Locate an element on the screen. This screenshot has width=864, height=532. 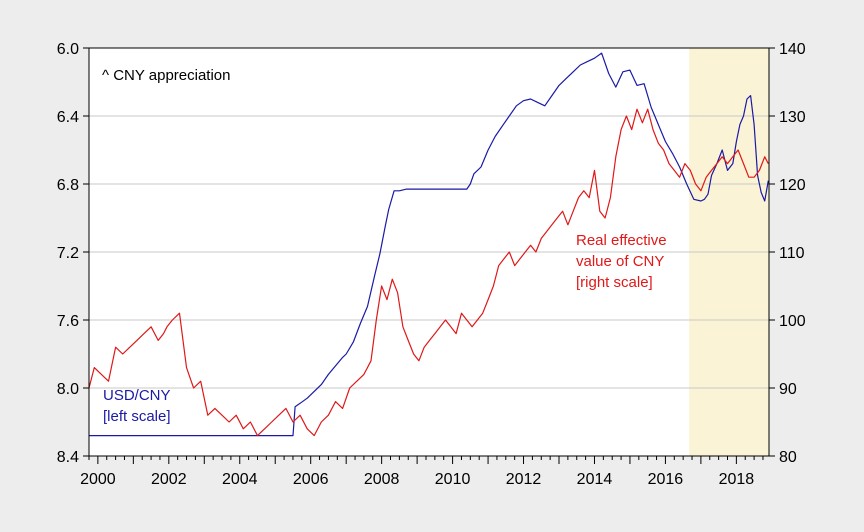
x-tick-label: 2006 is located at coordinates (311, 479).